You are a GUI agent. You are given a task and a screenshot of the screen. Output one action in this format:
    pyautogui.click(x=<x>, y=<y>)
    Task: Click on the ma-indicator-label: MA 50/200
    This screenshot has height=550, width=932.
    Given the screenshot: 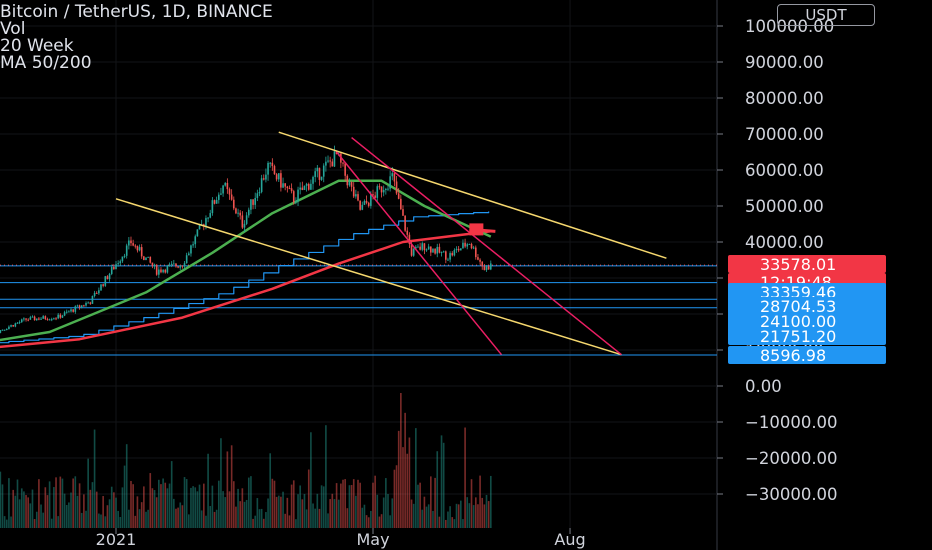 What is the action you would take?
    pyautogui.click(x=46, y=63)
    